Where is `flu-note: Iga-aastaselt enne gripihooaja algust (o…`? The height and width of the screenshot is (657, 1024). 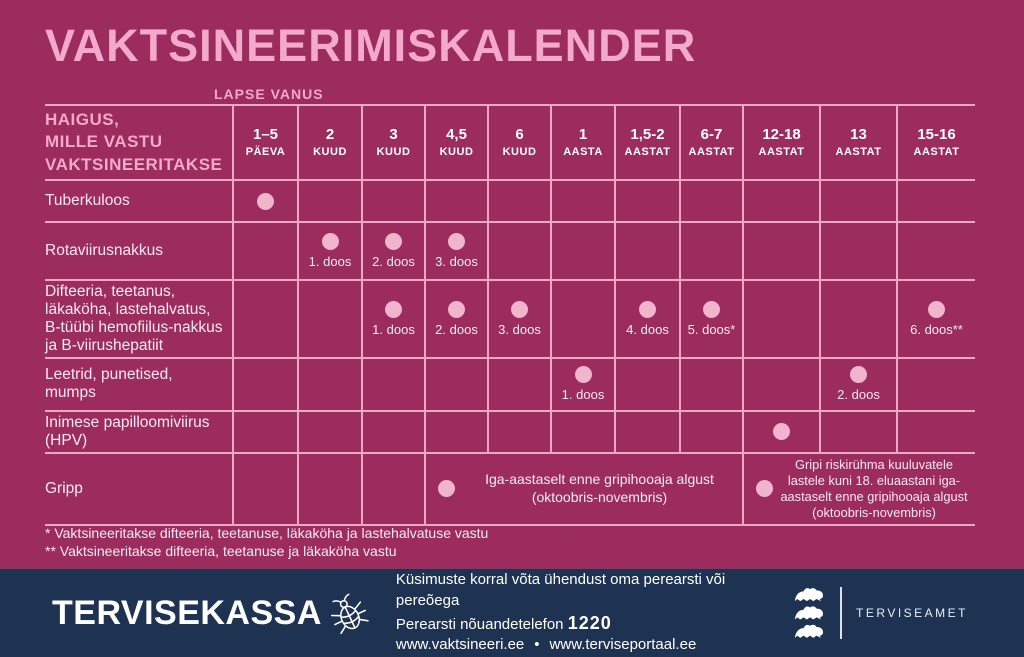 flu-note: Iga-aastaselt enne gripihooaja algust (o… is located at coordinates (584, 488).